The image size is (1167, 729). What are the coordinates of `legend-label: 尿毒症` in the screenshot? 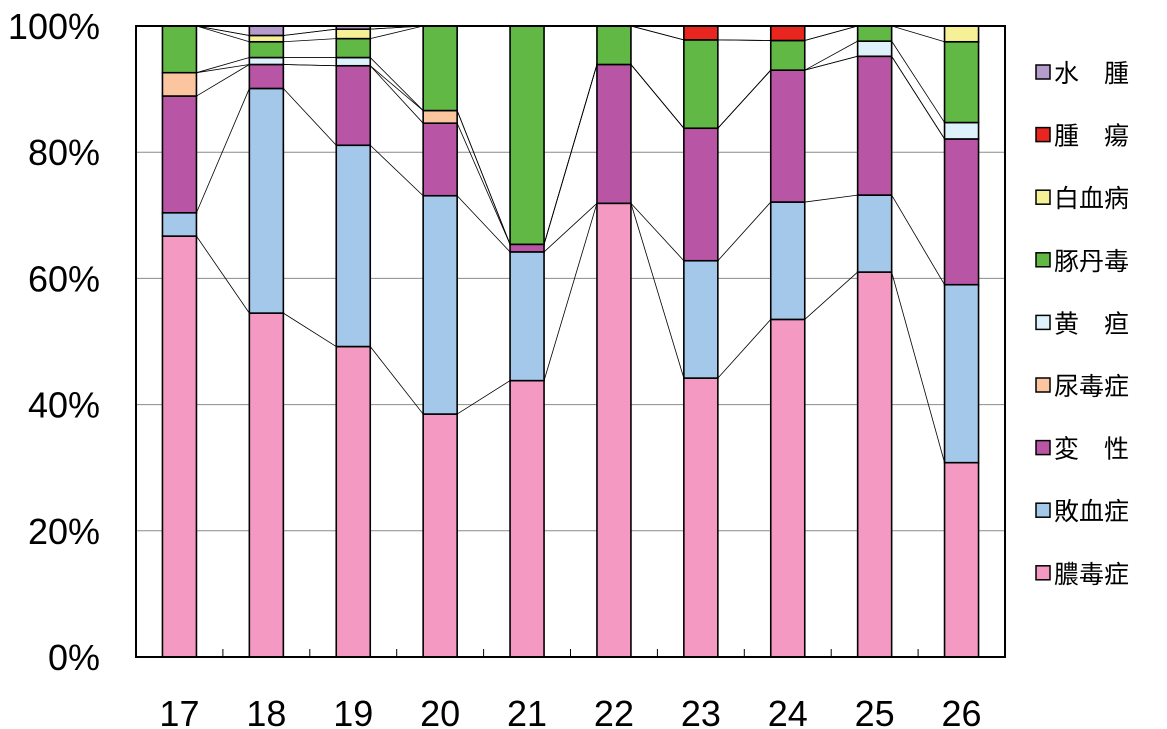 It's located at (1091, 386).